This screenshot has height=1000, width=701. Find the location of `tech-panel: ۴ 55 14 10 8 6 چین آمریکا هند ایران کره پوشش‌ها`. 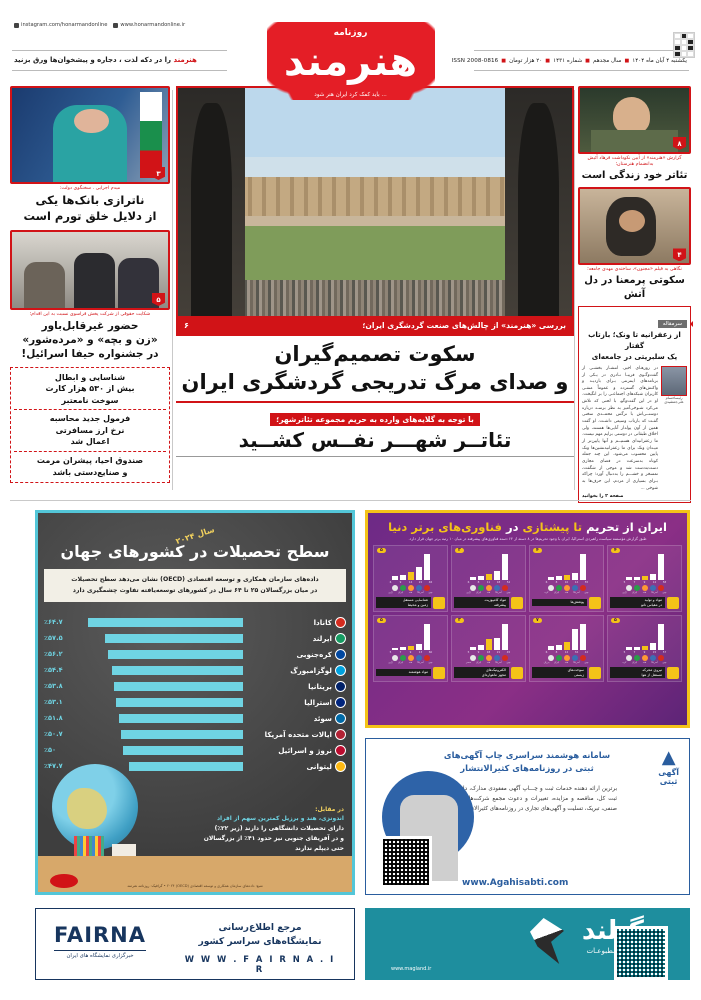

tech-panel: ۴ 55 14 10 8 6 چین آمریکا هند ایران کره پوشش‌ها is located at coordinates (566, 578).